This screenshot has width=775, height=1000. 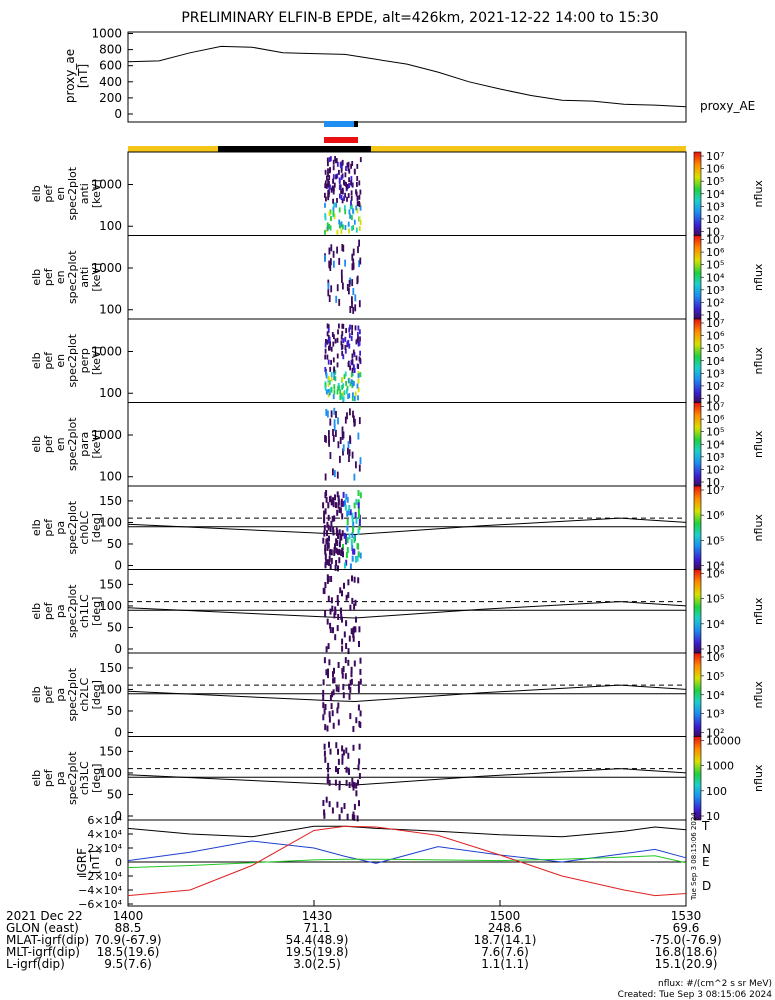 I want to click on proxy-ae-ylabel: proxy_ae [nT], so click(x=76, y=76).